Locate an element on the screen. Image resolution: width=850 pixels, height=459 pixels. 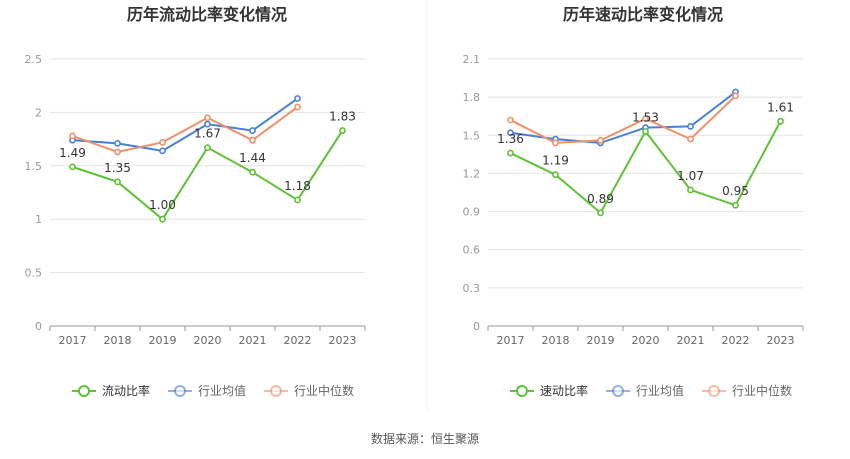
source-note: 数据来源：恒生聚源 is located at coordinates (424, 439).